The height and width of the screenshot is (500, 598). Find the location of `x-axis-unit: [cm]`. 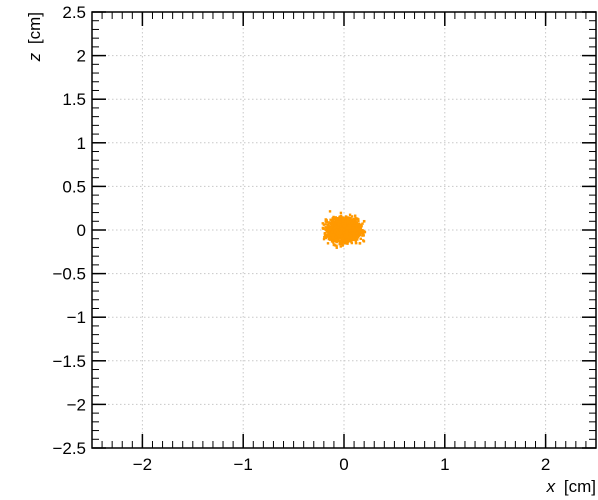

x-axis-unit: [cm] is located at coordinates (580, 486).